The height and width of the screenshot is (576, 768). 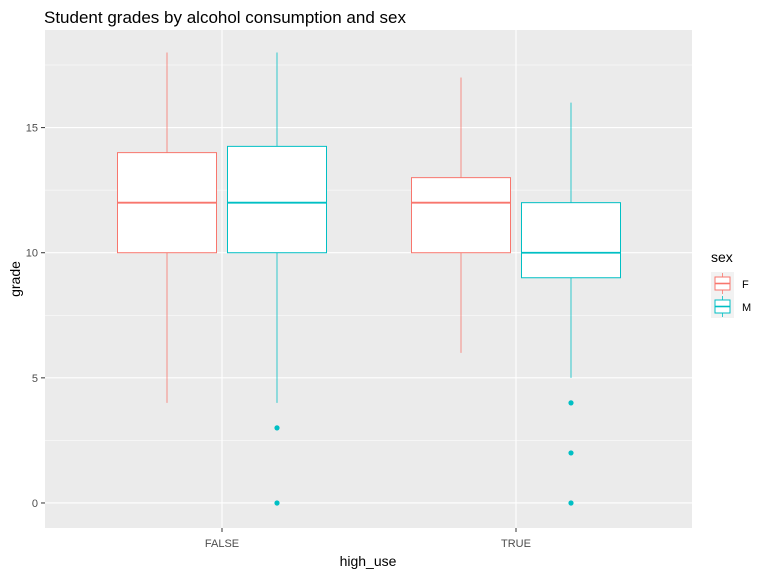 I want to click on legend-label: F, so click(x=745, y=285).